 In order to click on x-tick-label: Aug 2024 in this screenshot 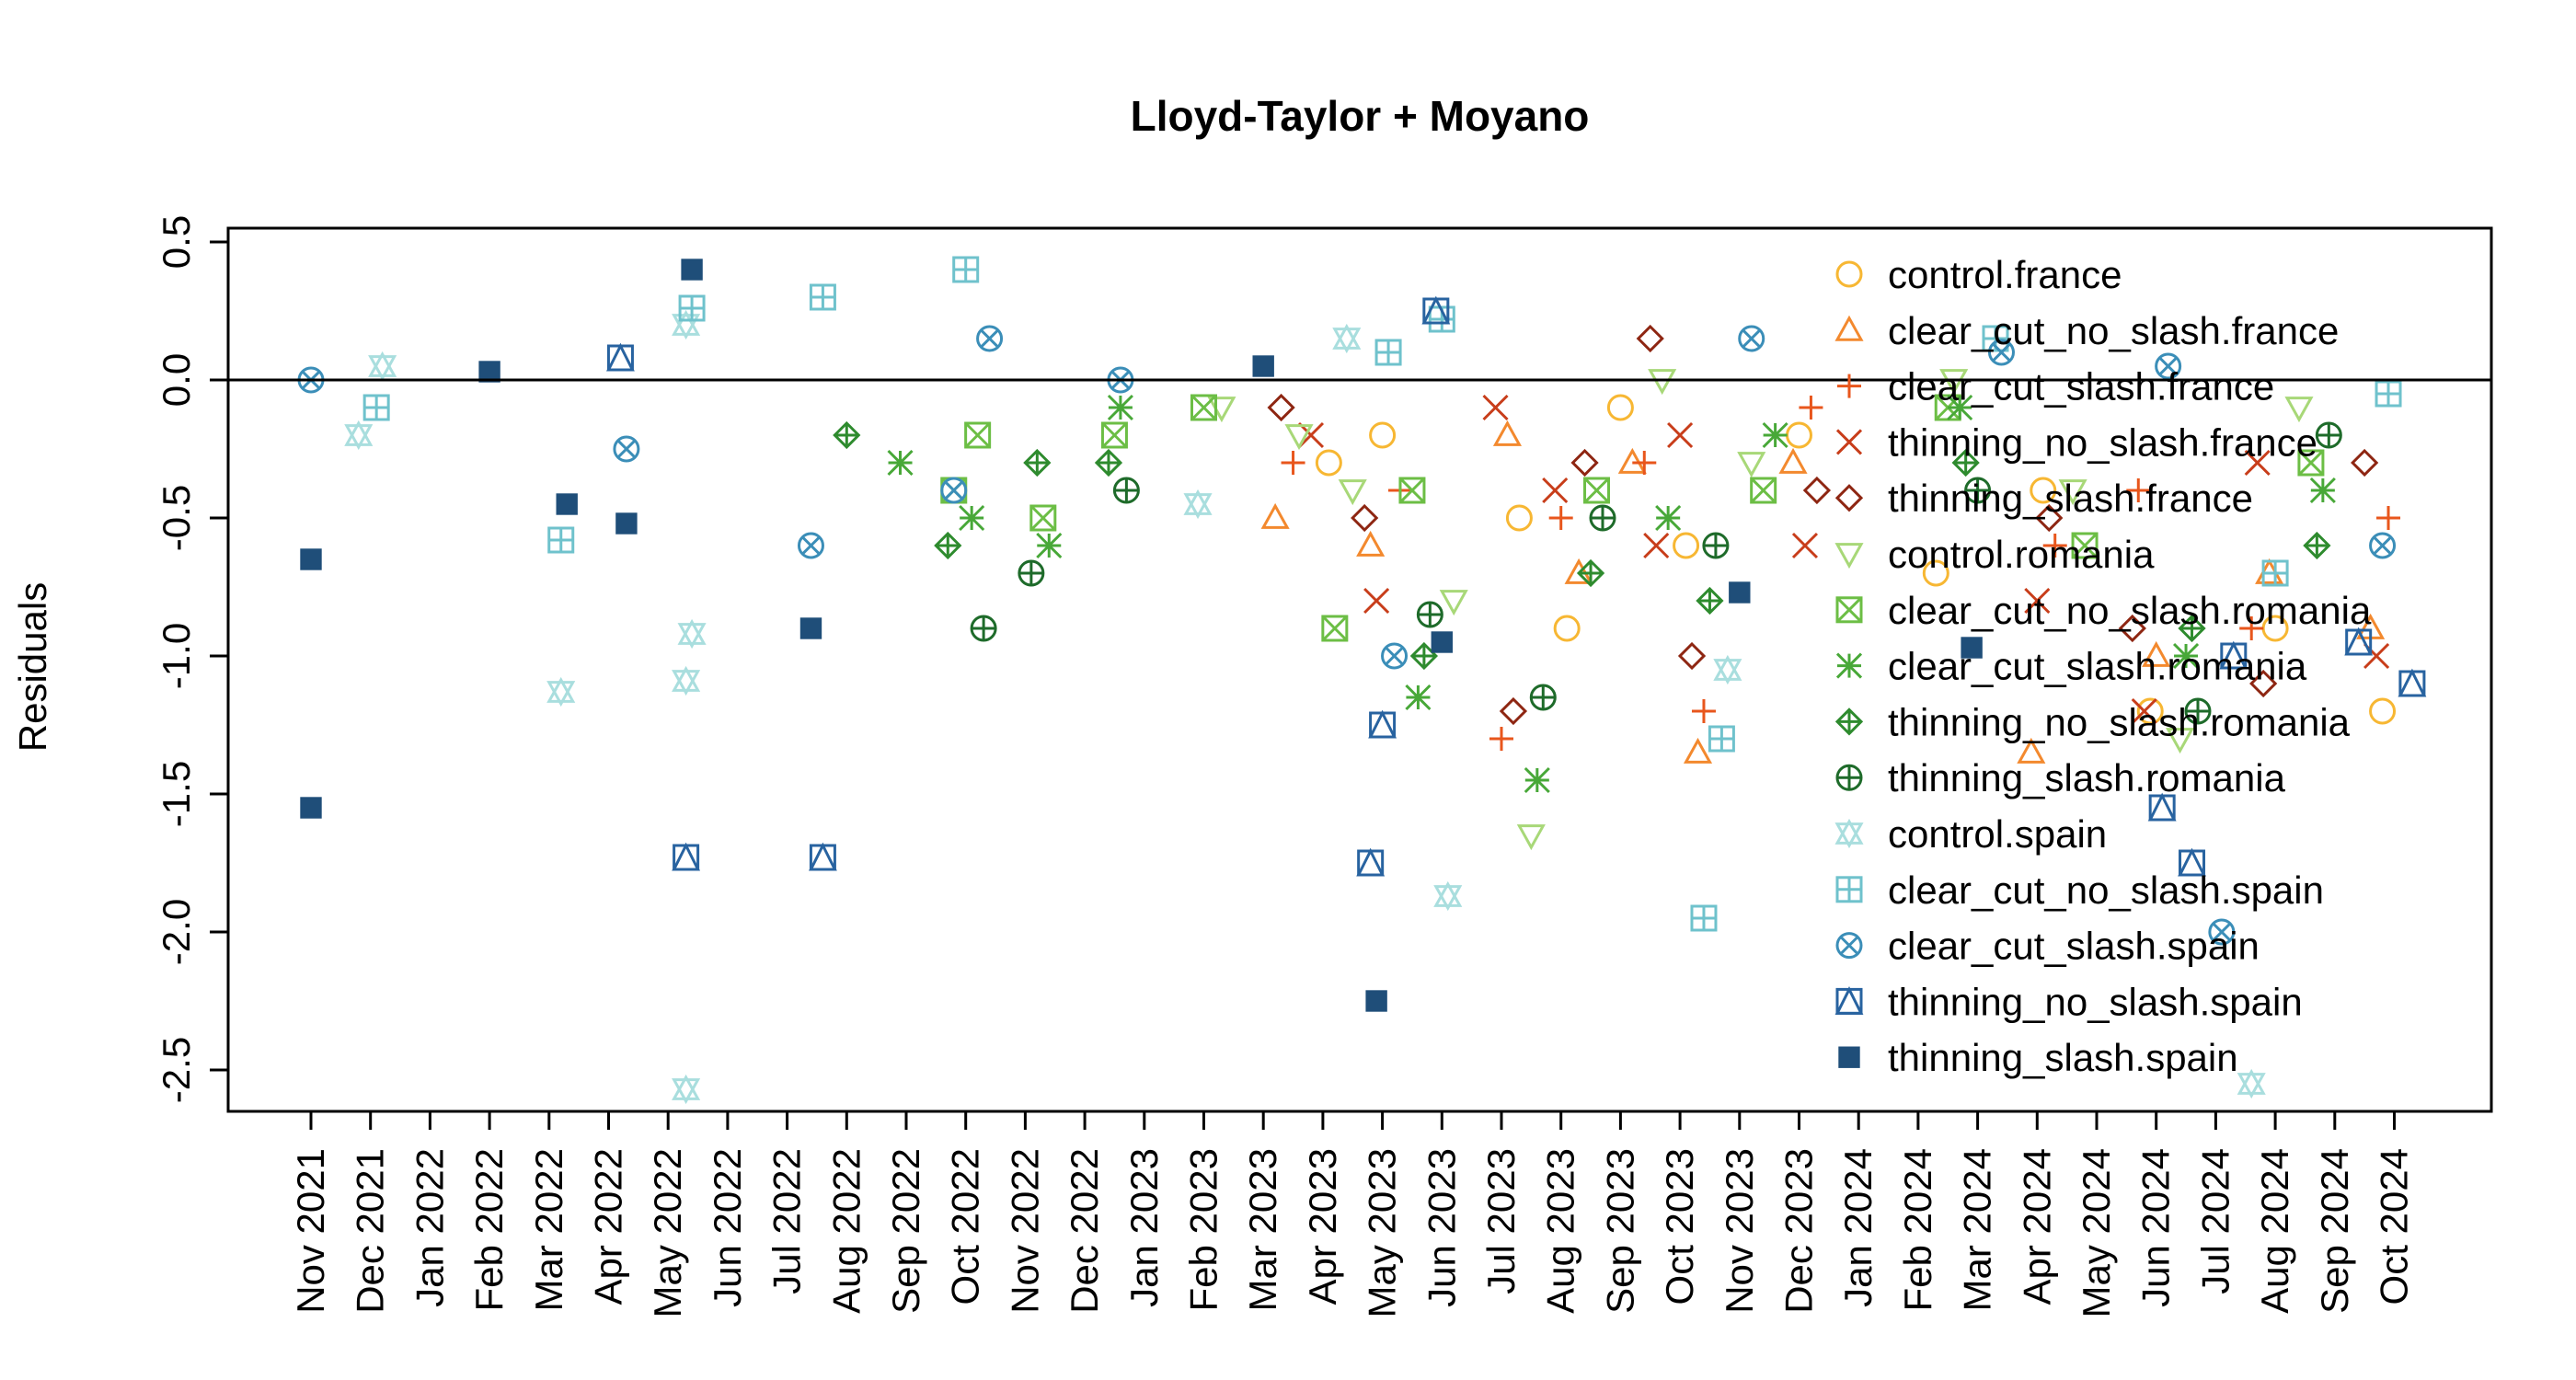, I will do `click(2274, 1231)`.